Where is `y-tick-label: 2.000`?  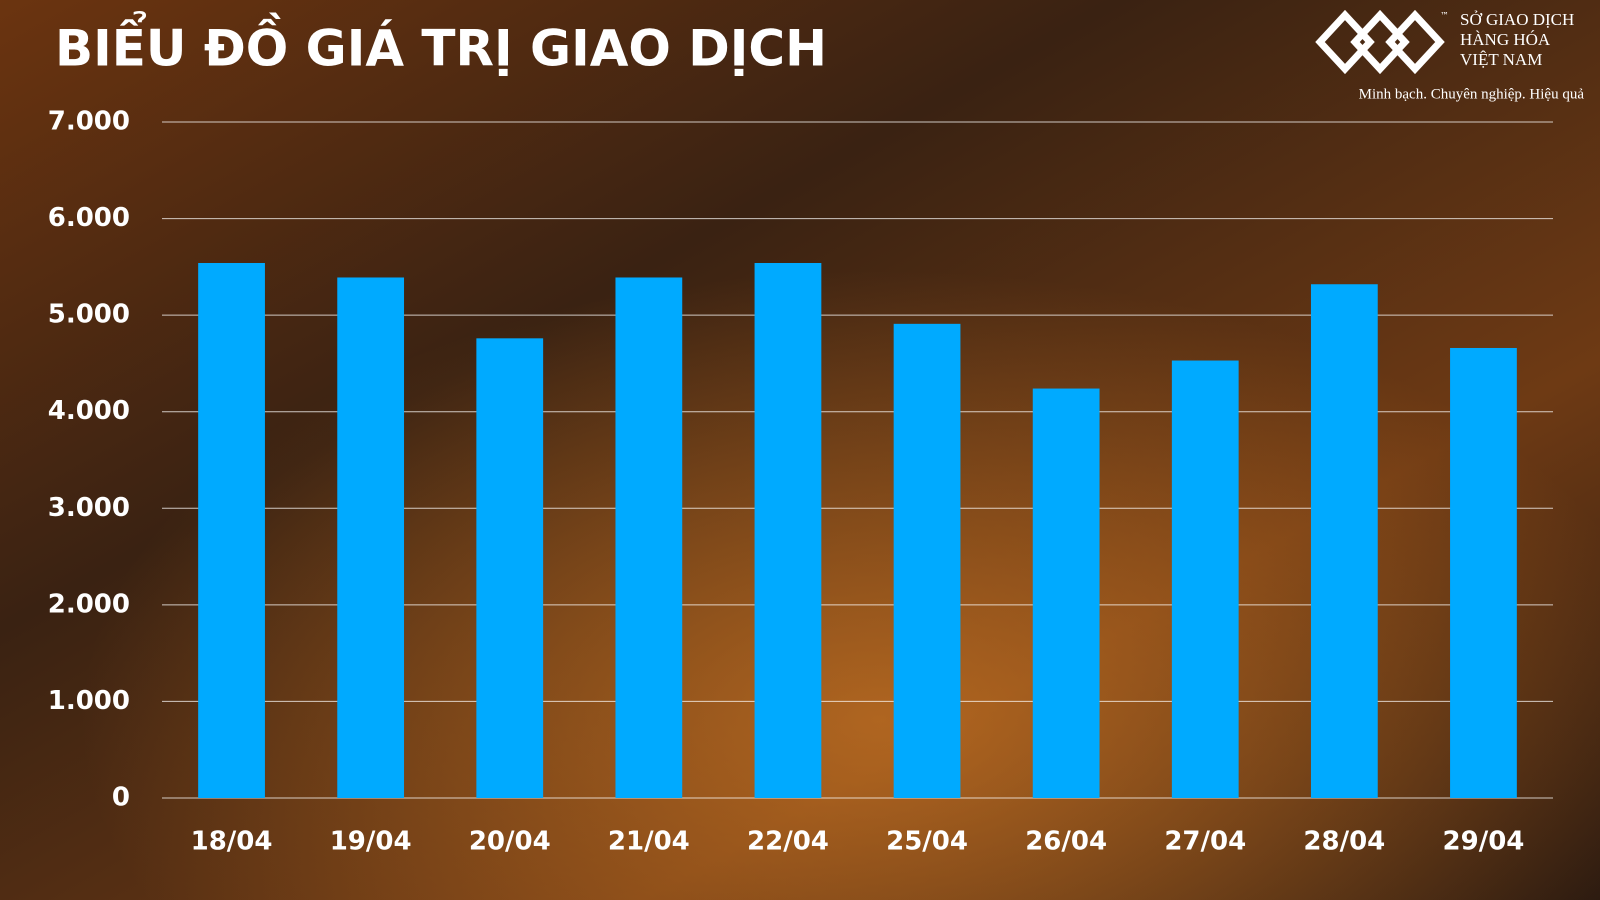 y-tick-label: 2.000 is located at coordinates (89, 604).